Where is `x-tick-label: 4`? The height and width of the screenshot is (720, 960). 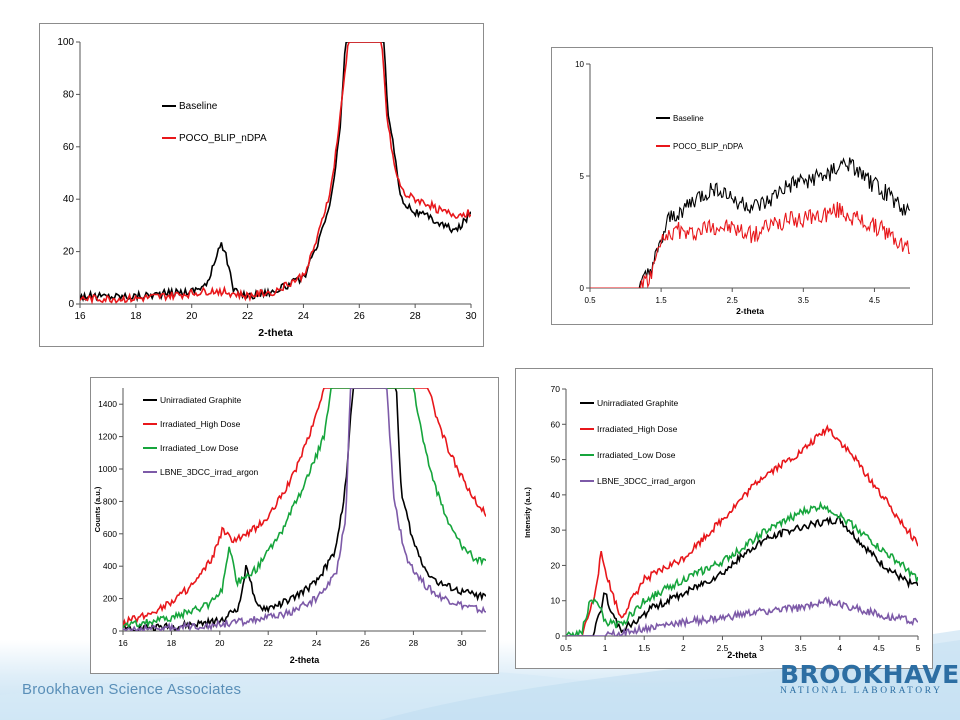 x-tick-label: 4 is located at coordinates (839, 648).